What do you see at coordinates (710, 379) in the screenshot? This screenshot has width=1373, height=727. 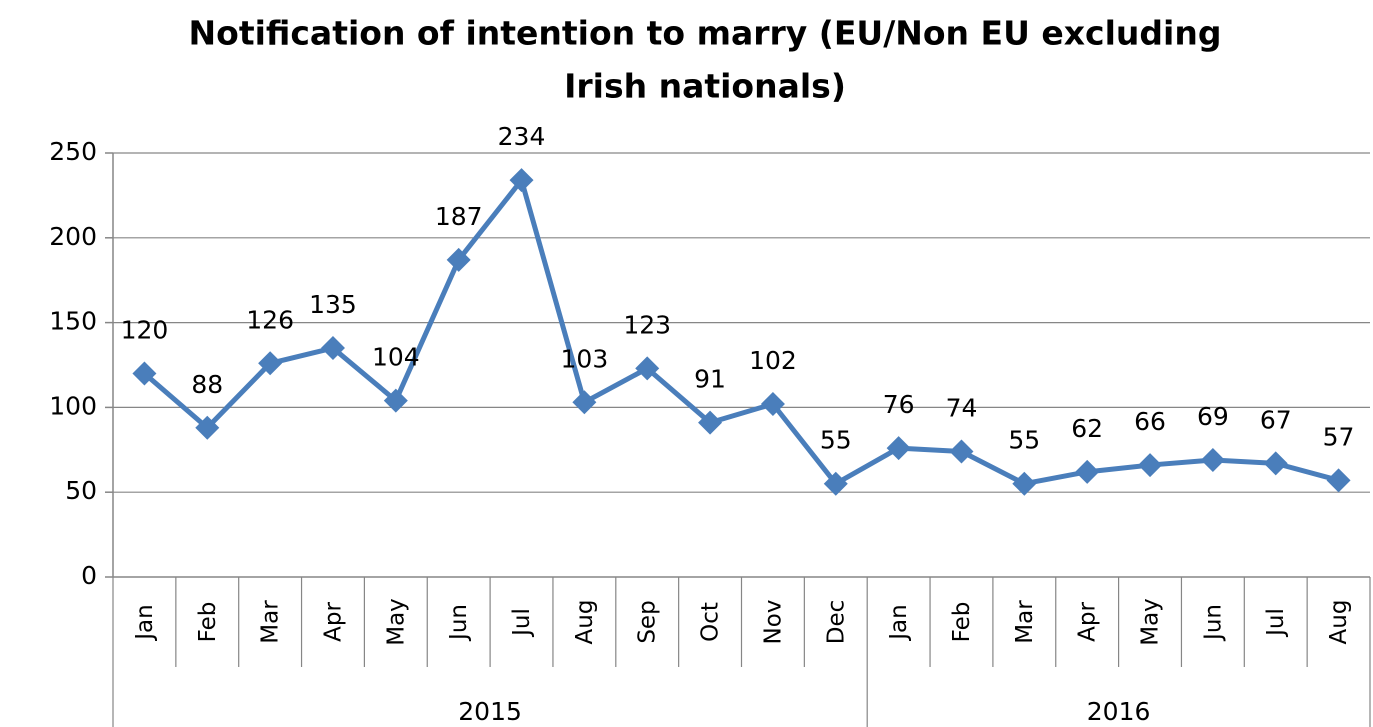 I see `data-label: 91` at bounding box center [710, 379].